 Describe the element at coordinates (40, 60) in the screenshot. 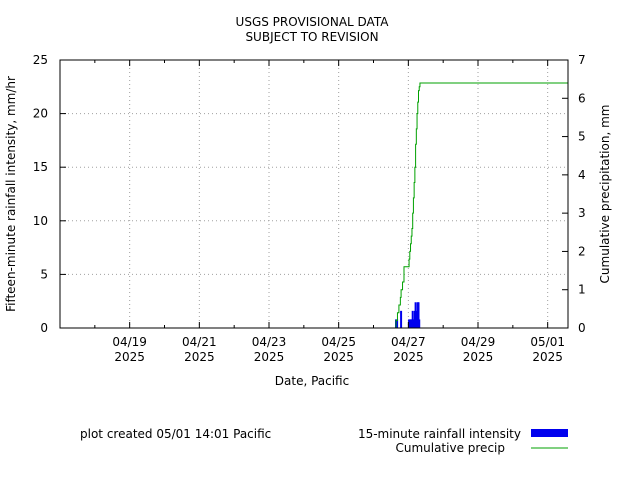

I see `y-tick-label: 25` at that location.